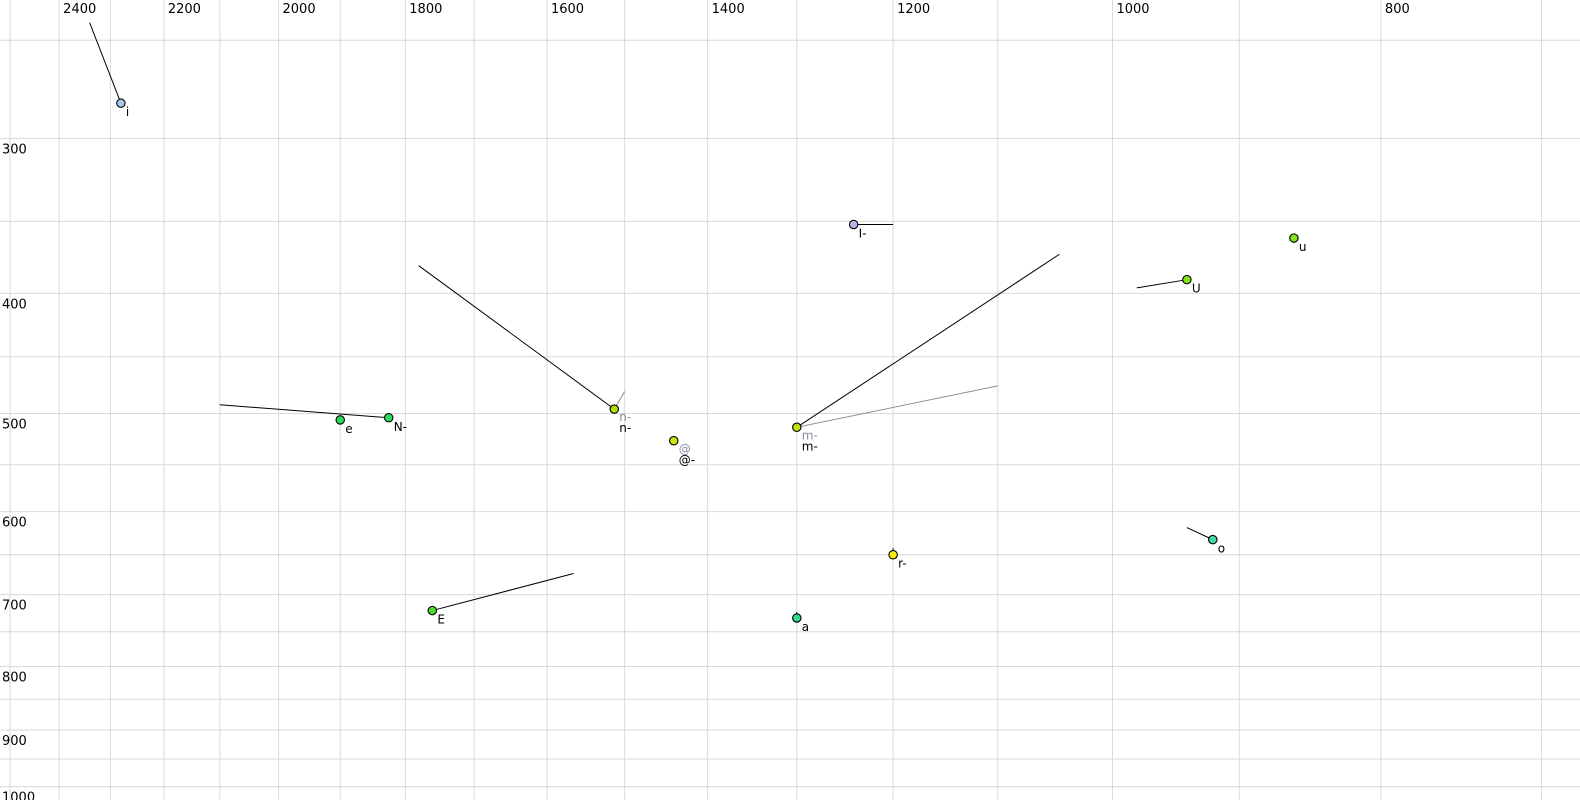  I want to click on x-axis-tick-label: 2400, so click(79, 9).